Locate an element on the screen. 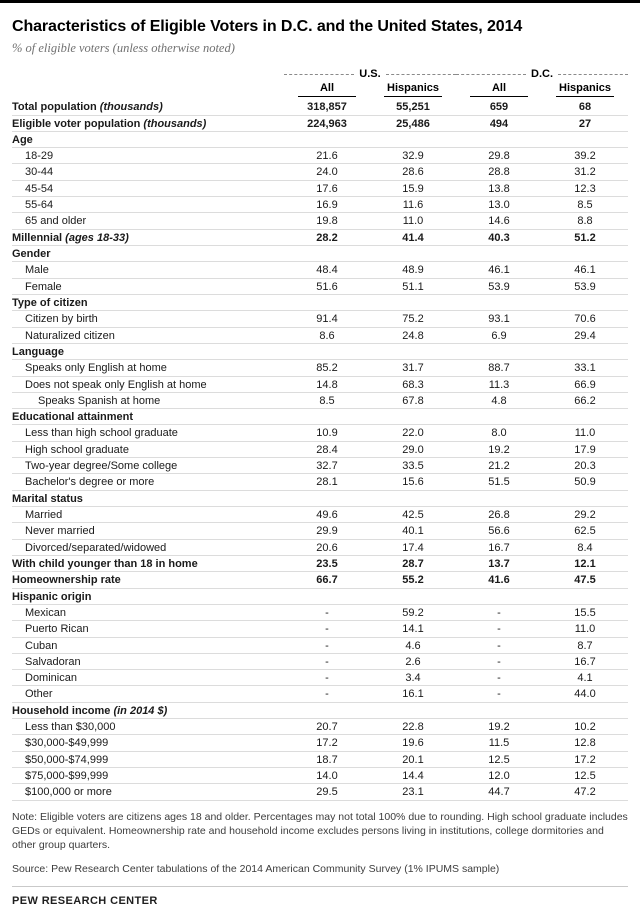 This screenshot has width=640, height=913. column-header-us-all: All is located at coordinates (327, 90).